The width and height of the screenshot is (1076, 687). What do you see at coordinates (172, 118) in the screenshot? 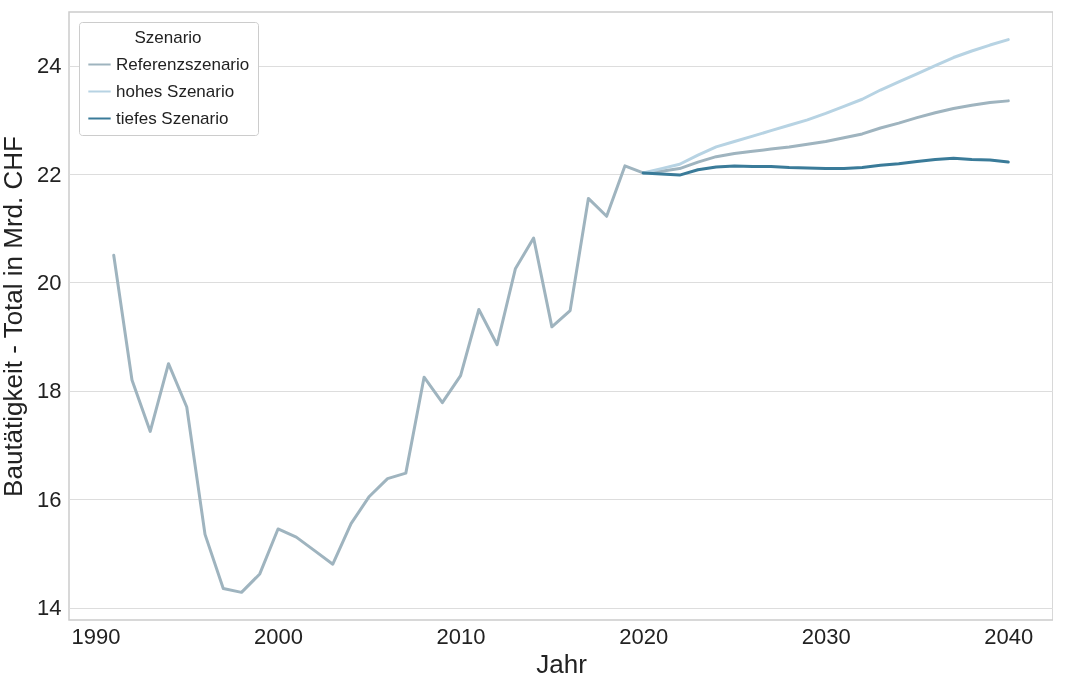
I see `legend-label: tiefes Szenario` at bounding box center [172, 118].